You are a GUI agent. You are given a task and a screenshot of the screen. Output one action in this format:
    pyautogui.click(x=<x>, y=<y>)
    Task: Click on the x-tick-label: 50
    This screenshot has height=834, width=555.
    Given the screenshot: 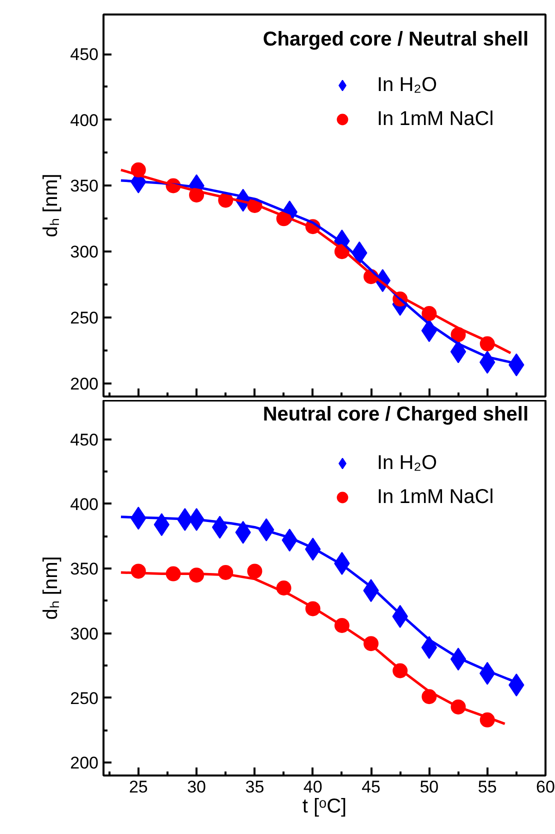 What is the action you would take?
    pyautogui.click(x=429, y=787)
    